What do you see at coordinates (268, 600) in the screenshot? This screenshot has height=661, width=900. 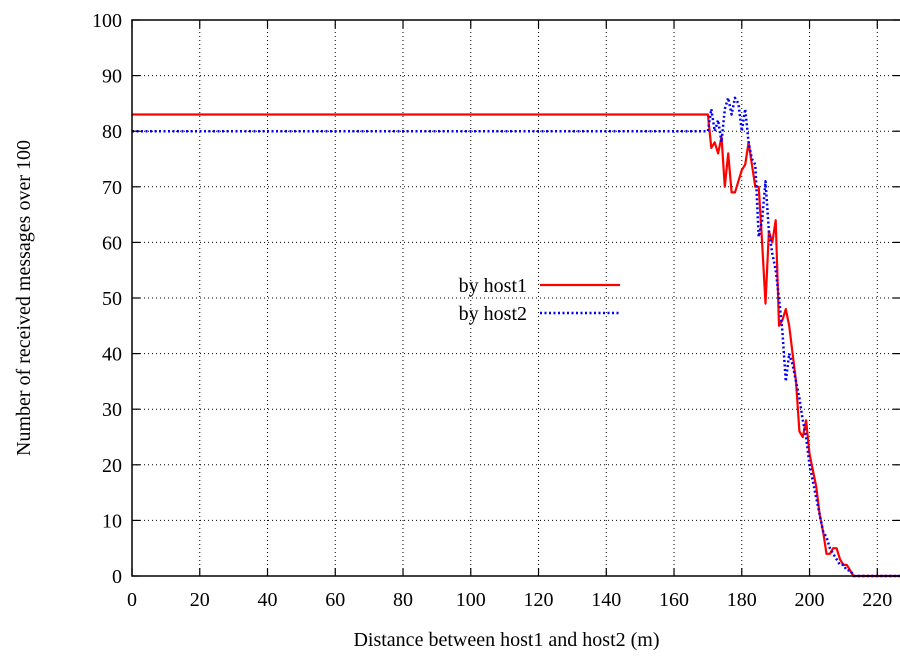 I see `x-tick-label: 40` at bounding box center [268, 600].